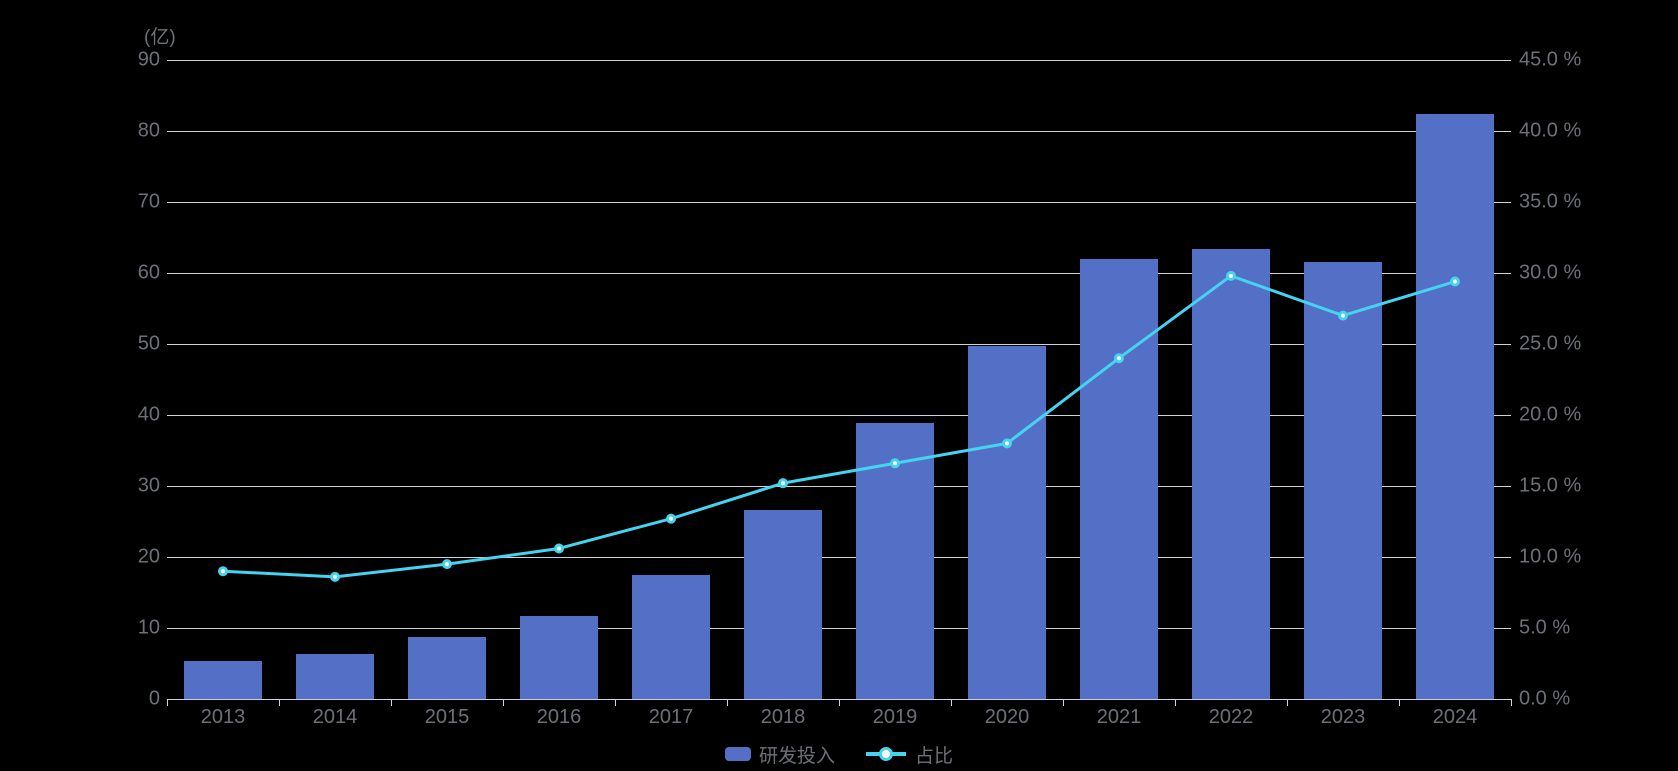 The image size is (1678, 771). What do you see at coordinates (148, 627) in the screenshot?
I see `left-axis-tick-10: 10` at bounding box center [148, 627].